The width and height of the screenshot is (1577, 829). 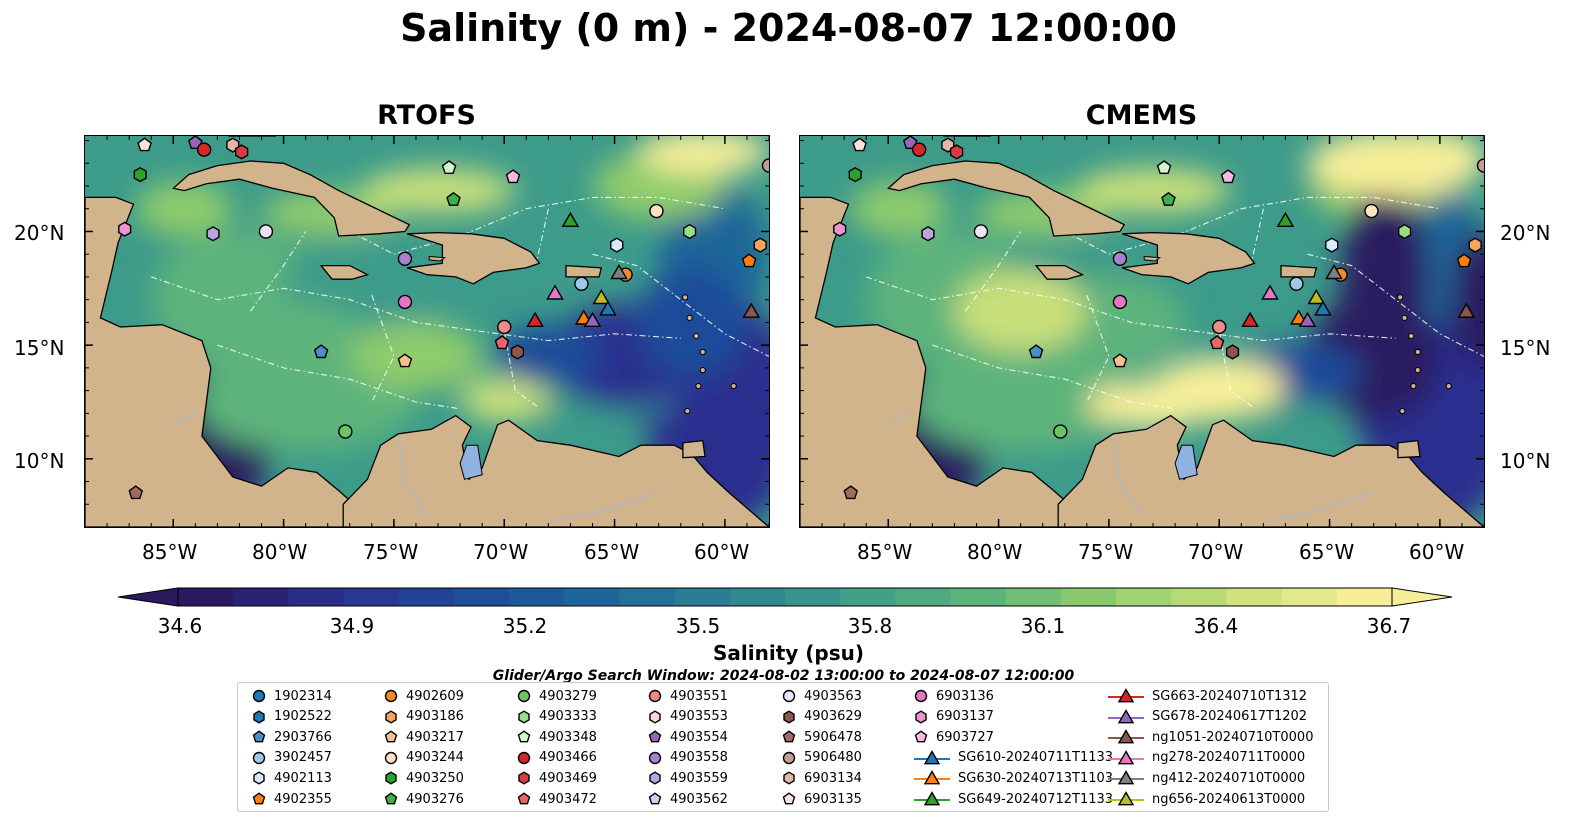 I want to click on lat-label-10n-right: 10°N, so click(x=1525, y=461).